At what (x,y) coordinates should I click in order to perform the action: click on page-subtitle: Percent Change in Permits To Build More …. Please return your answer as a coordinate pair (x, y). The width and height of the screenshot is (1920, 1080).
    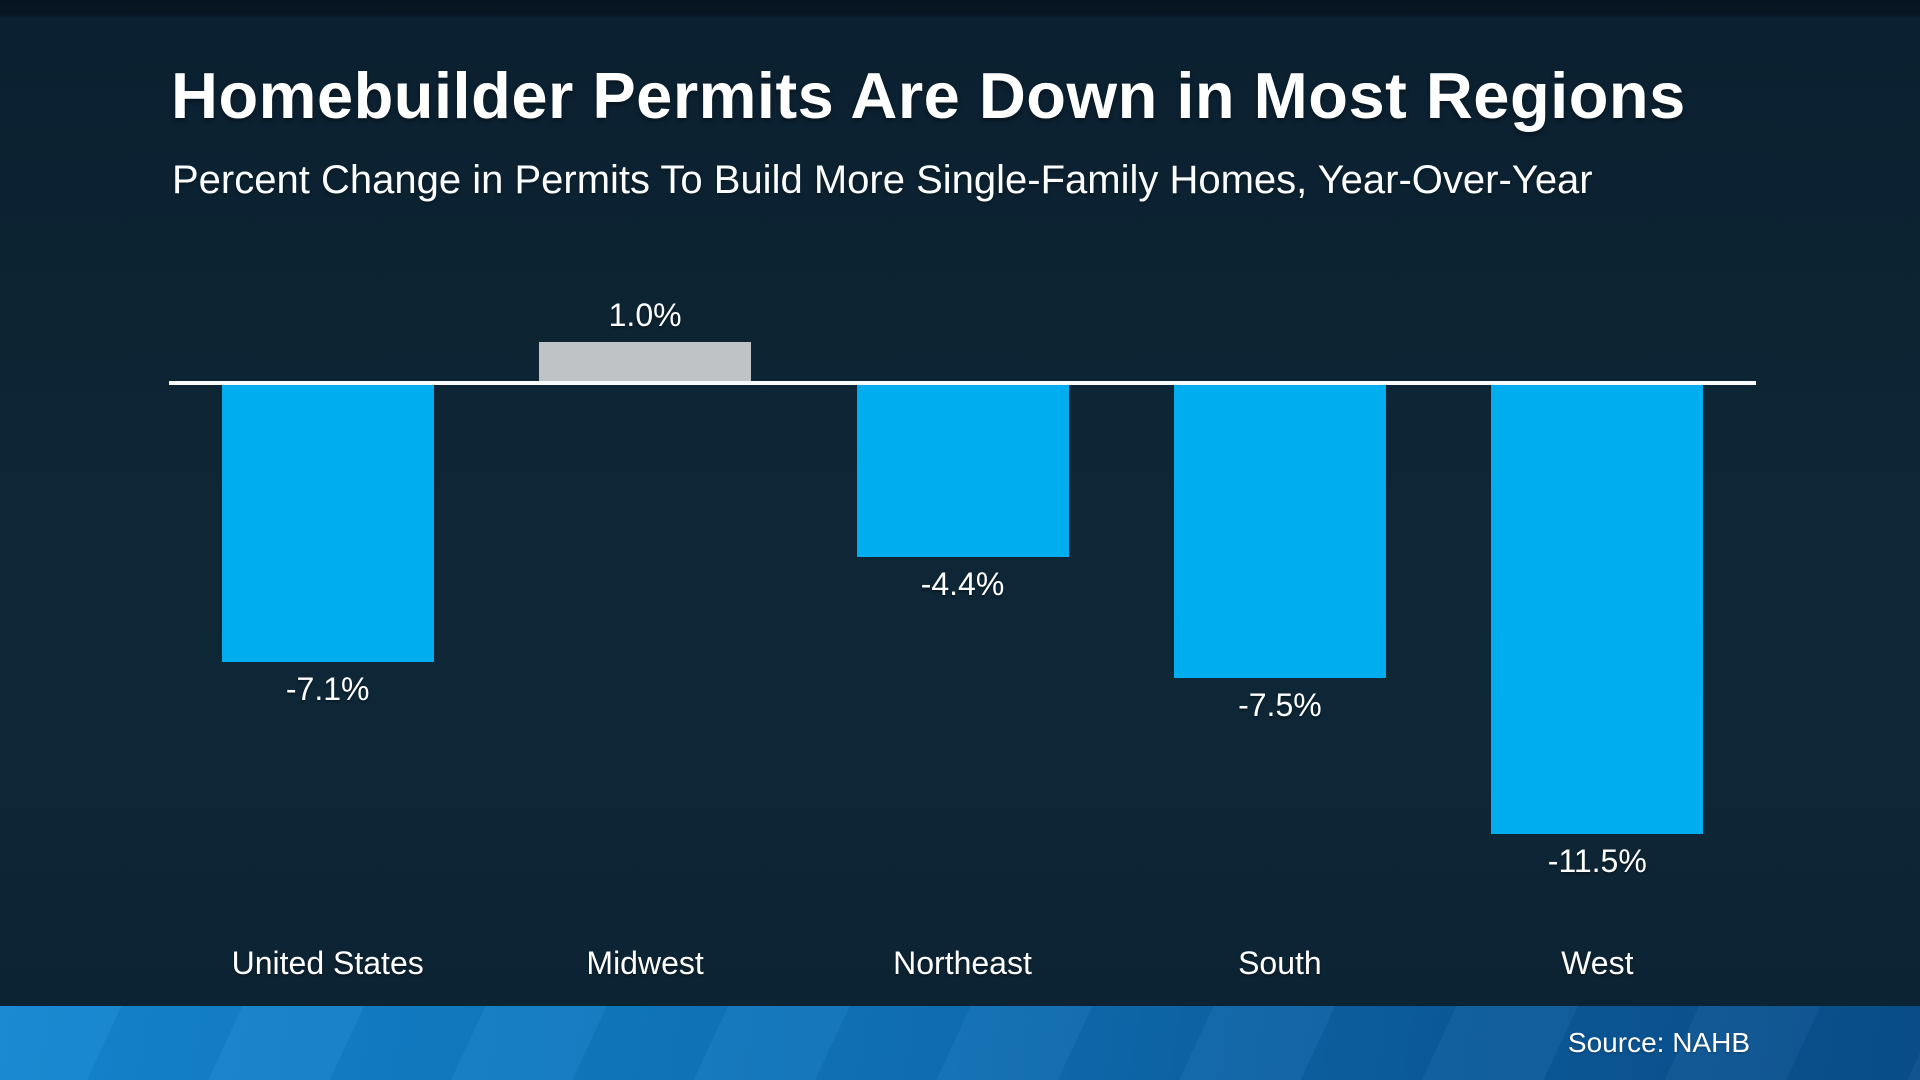
    Looking at the image, I should click on (882, 180).